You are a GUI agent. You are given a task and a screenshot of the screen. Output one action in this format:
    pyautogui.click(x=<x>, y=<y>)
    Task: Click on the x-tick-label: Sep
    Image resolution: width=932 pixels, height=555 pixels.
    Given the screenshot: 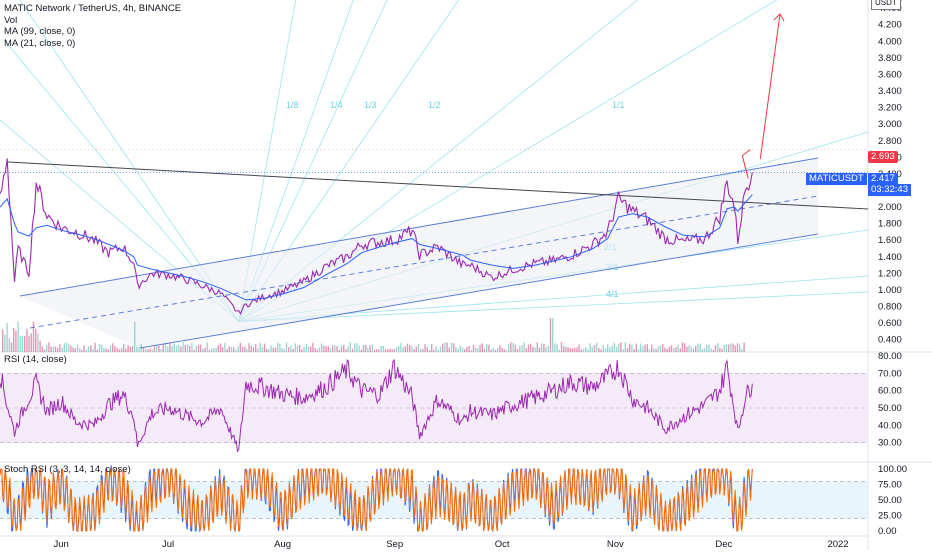 What is the action you would take?
    pyautogui.click(x=394, y=544)
    